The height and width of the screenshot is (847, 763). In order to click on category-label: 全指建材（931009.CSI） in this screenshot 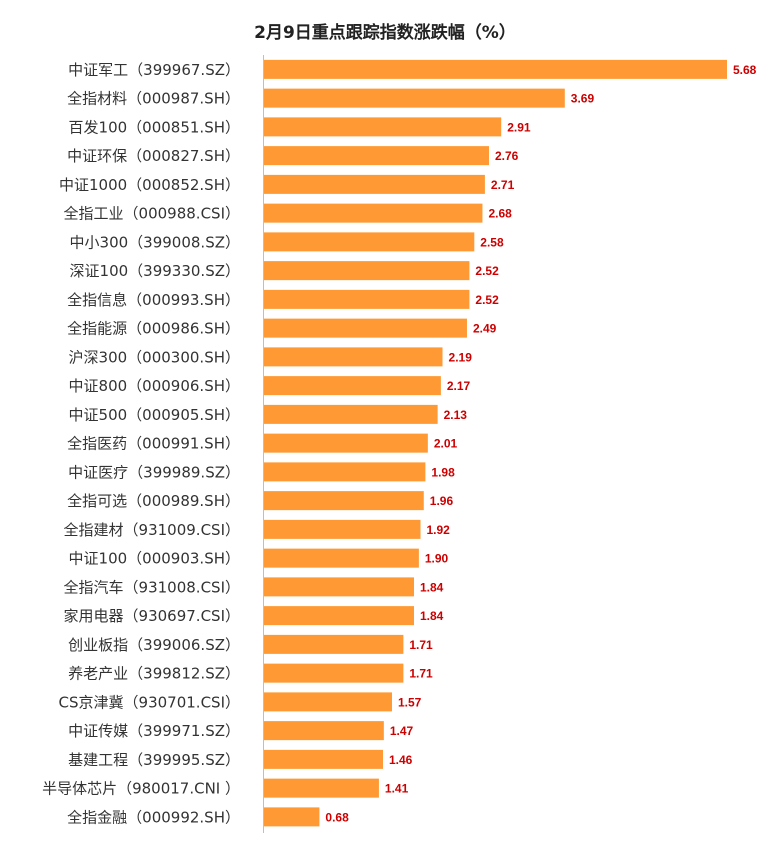, I will do `click(152, 530)`.